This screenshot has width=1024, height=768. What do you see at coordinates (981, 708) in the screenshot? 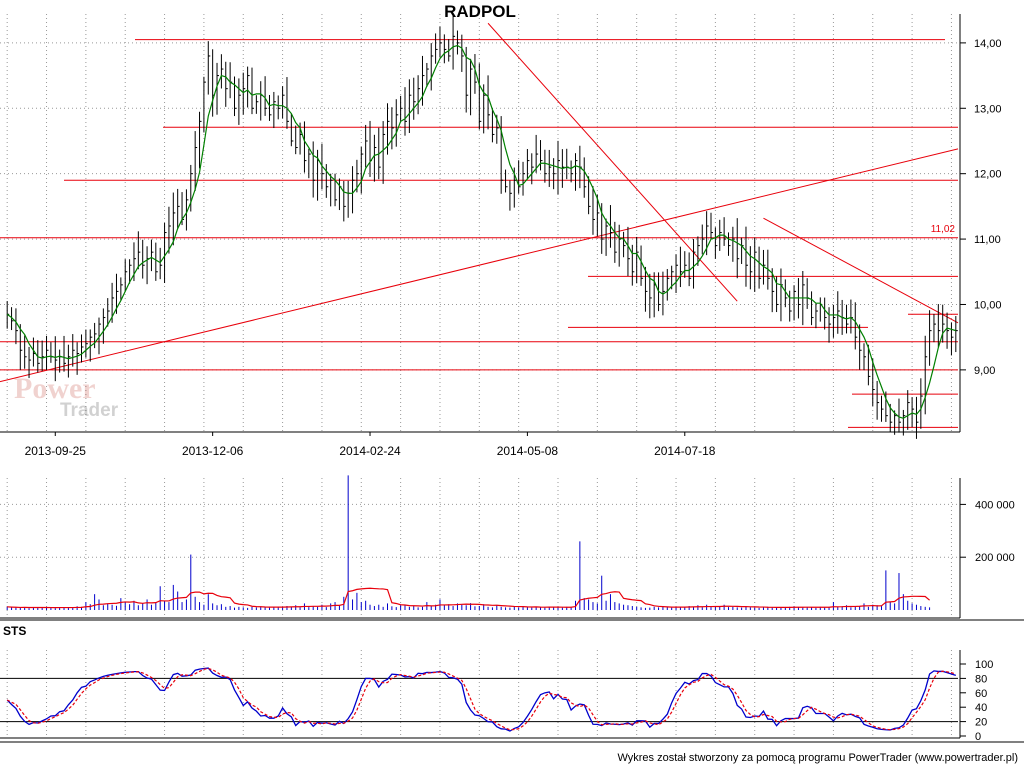
I see `sts-y-tick-label: 40` at bounding box center [981, 708].